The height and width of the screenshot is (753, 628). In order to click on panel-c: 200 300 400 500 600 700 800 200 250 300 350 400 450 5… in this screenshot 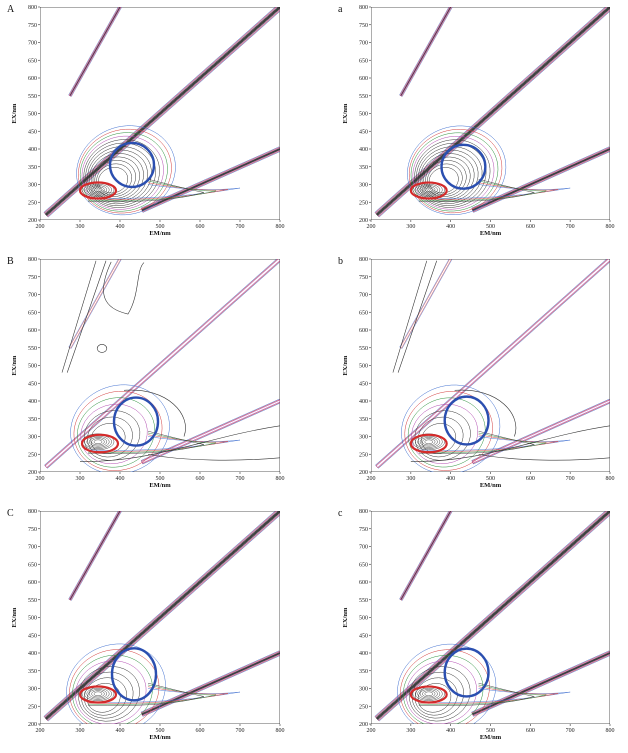, I will do `click(476, 624)`.